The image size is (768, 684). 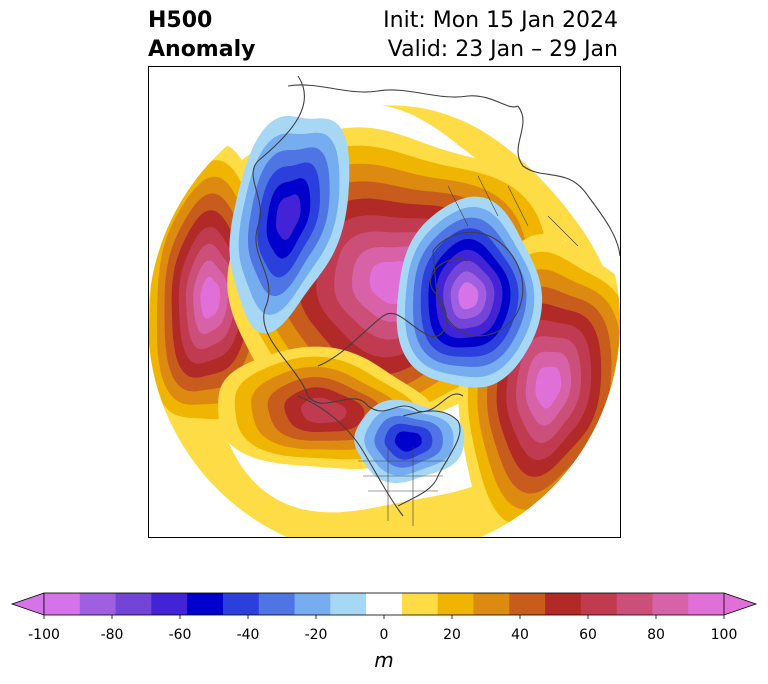 What do you see at coordinates (112, 635) in the screenshot?
I see `colorbar-tick-label: -80` at bounding box center [112, 635].